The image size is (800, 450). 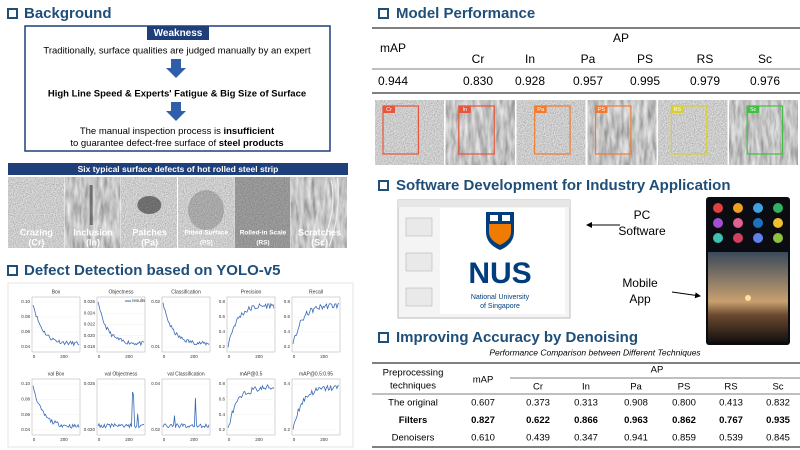 What do you see at coordinates (287, 301) in the screenshot?
I see `plot-tick-label: 0.8` at bounding box center [287, 301].